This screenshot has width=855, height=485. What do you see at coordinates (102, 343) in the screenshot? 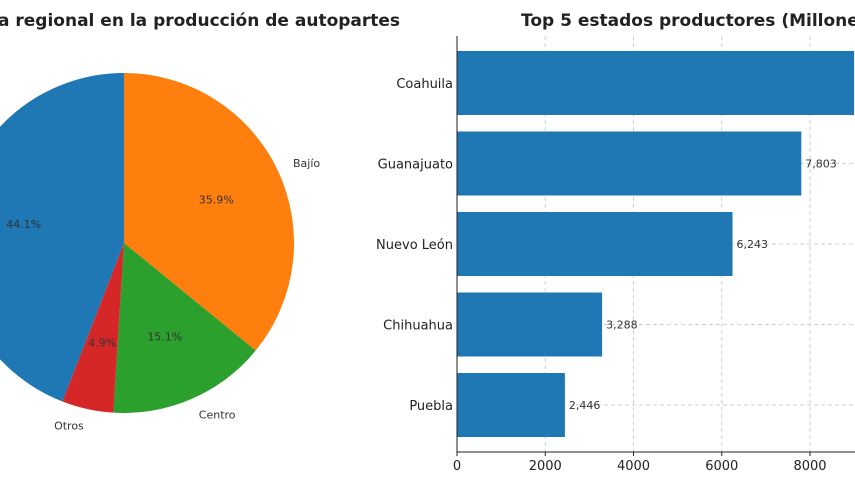
I see `pie-pct-label-otros: 4.9%` at bounding box center [102, 343].